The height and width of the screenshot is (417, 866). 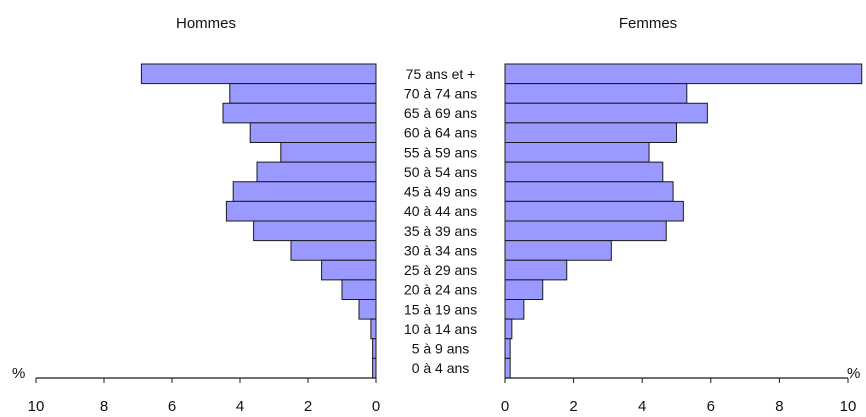 What do you see at coordinates (505, 406) in the screenshot?
I see `tick-label-right-0: 0` at bounding box center [505, 406].